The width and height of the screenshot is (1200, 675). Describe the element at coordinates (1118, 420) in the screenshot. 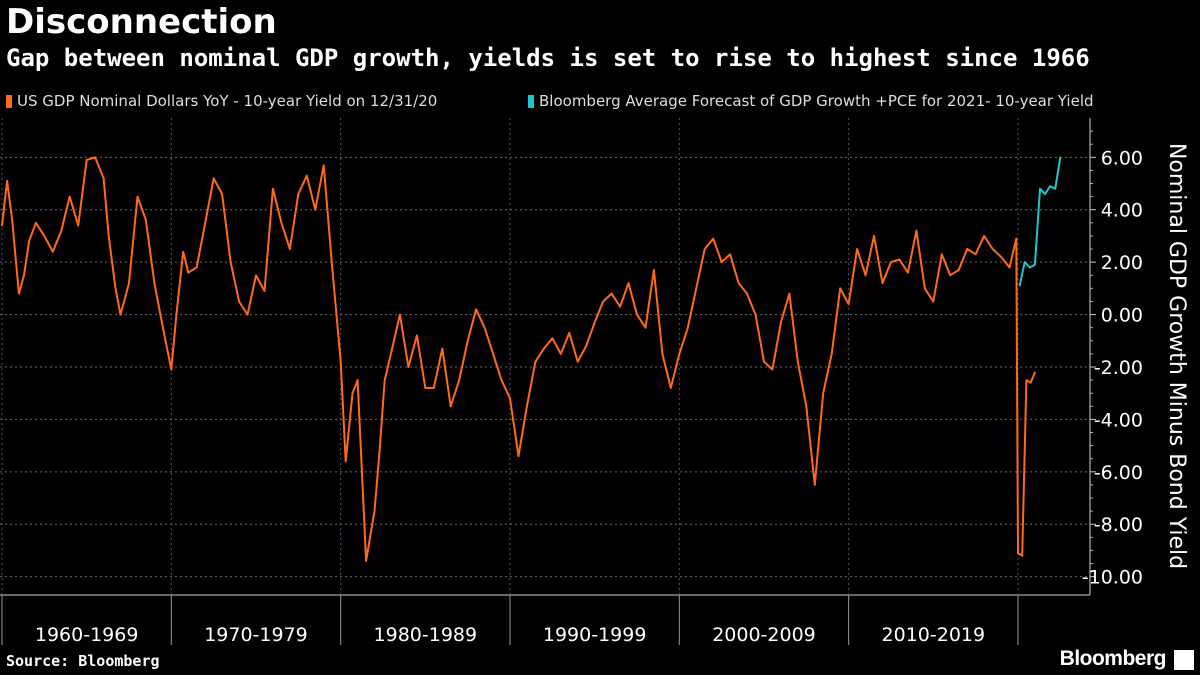

I see `y-tick-label: -4.00` at that location.